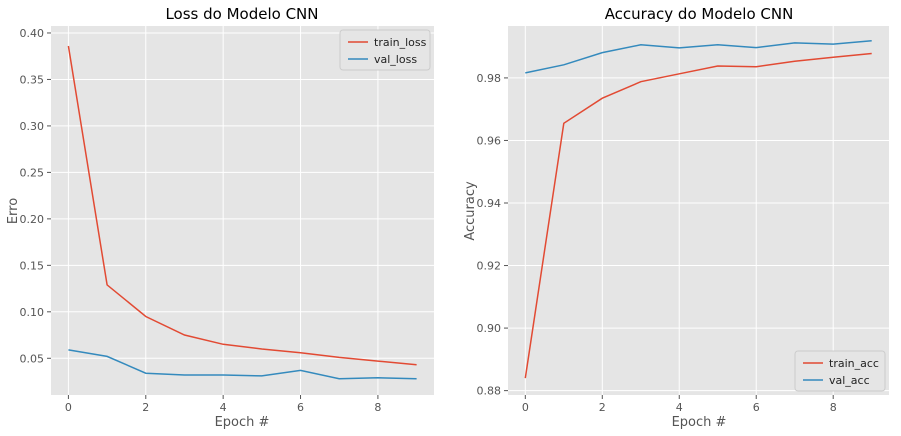 This screenshot has height=436, width=901. I want to click on series-line-val_loss, so click(242, 364).